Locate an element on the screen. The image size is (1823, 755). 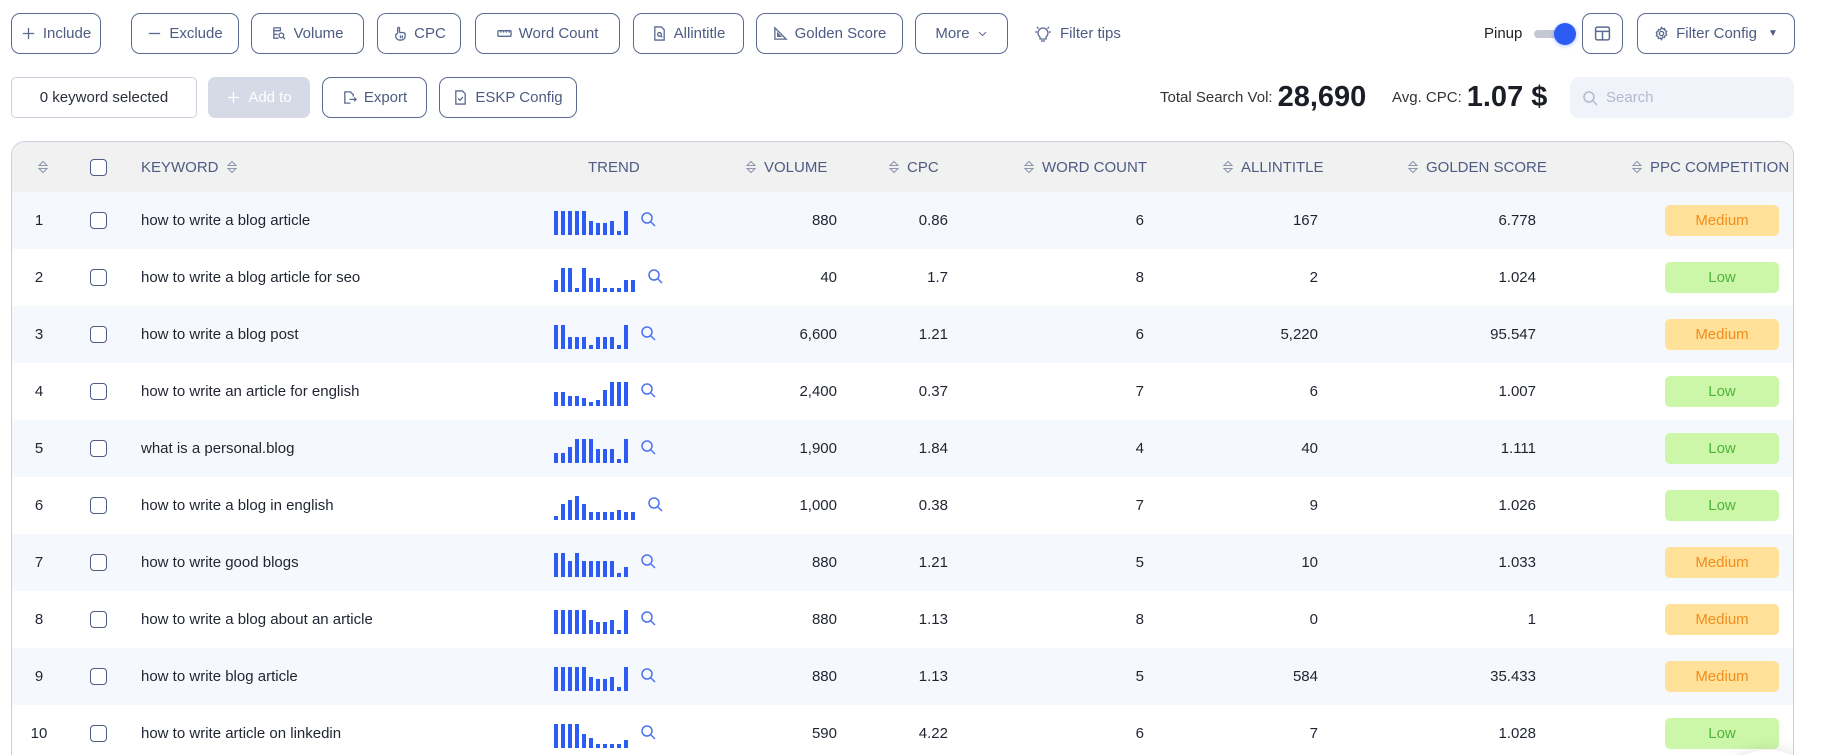
row-index: 2 is located at coordinates (39, 277).